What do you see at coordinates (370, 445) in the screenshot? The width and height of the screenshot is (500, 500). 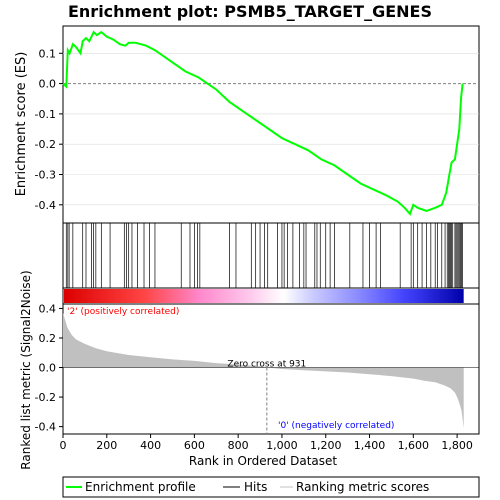 I see `x-tick-label: 1,400` at bounding box center [370, 445].